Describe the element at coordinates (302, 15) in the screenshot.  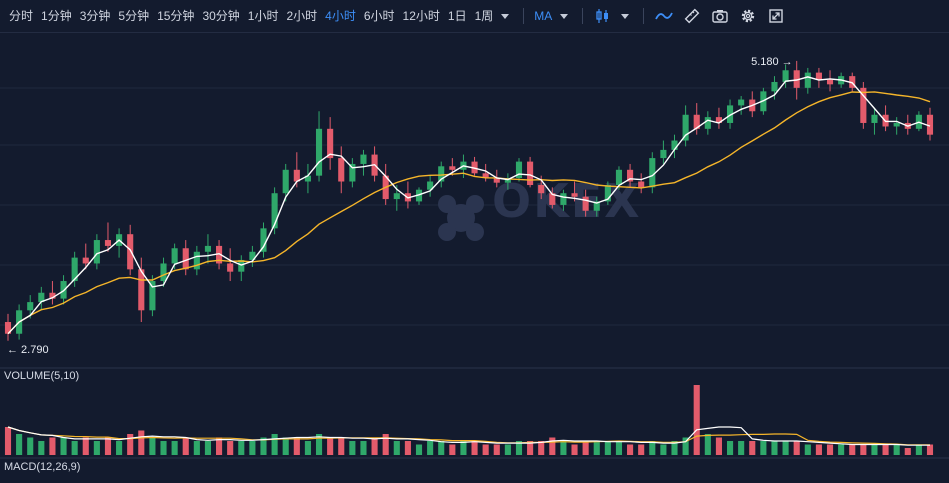
I see `interval-7: 2小时` at that location.